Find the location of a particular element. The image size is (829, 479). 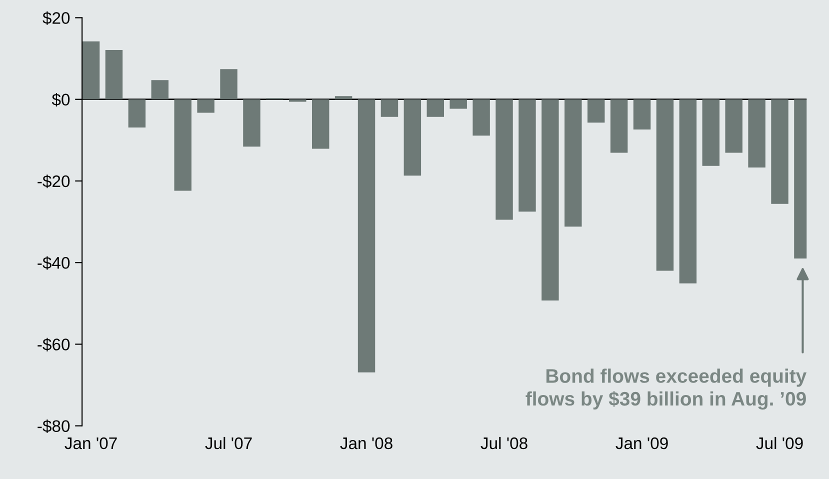

x-tick-label: Jan '09 is located at coordinates (642, 443).